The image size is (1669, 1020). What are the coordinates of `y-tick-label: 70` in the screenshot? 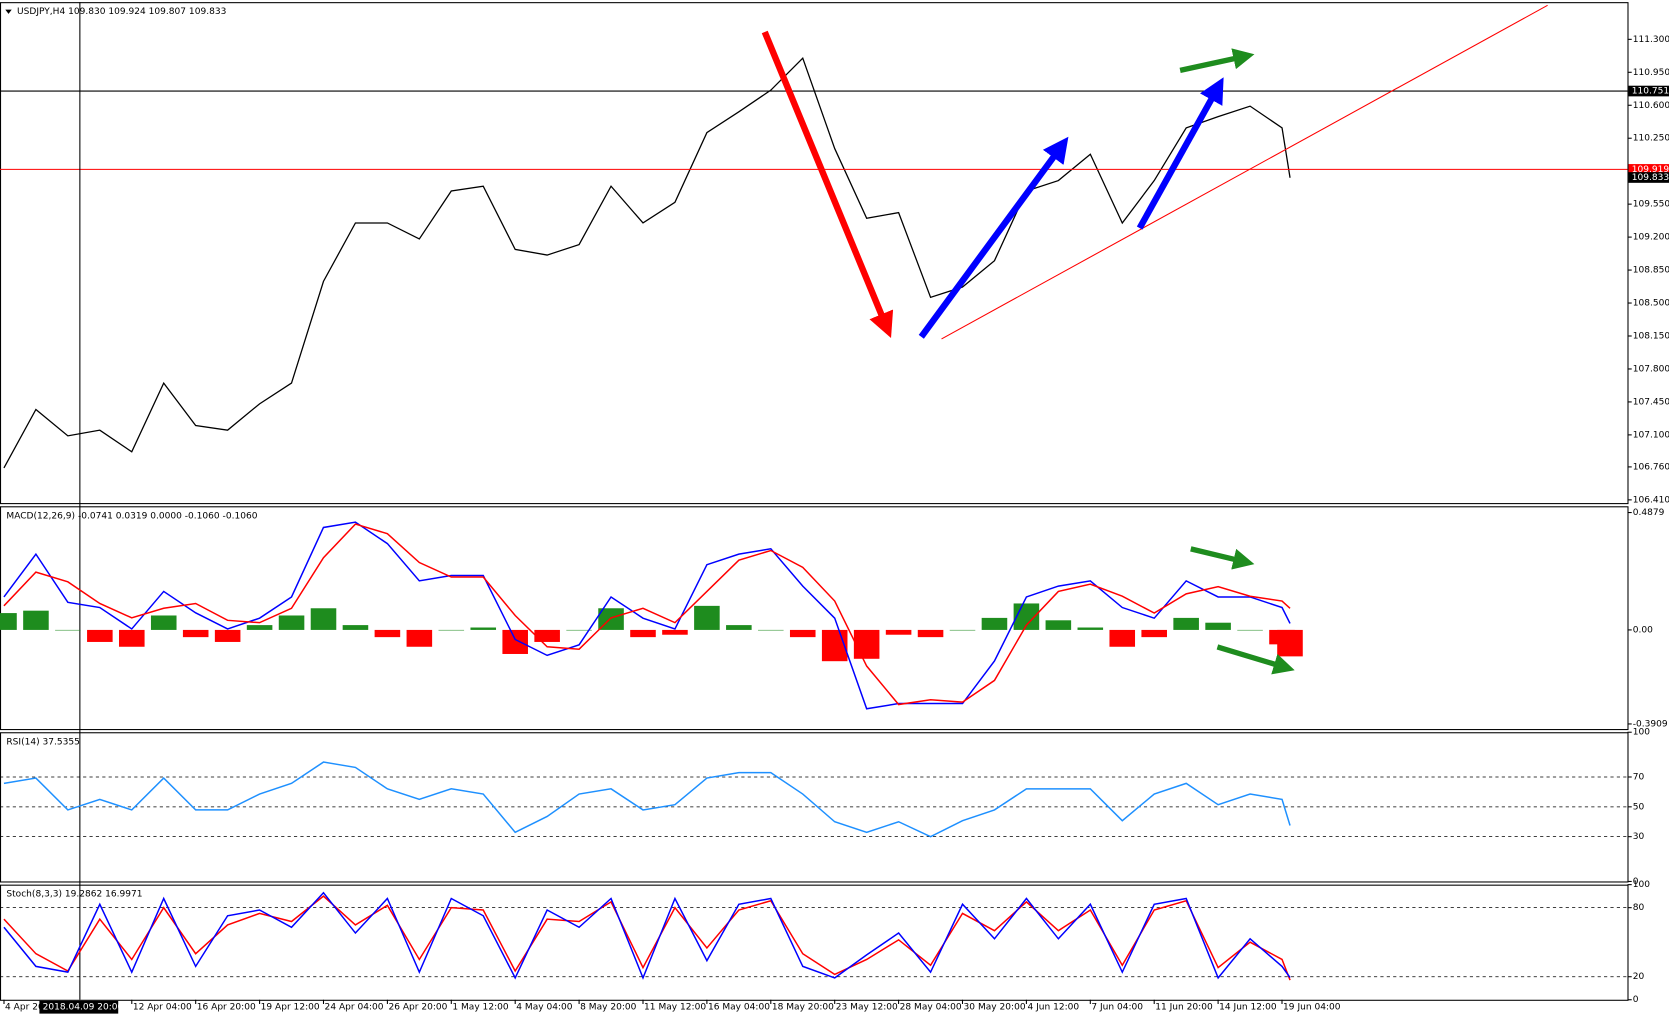 It's located at (1639, 777).